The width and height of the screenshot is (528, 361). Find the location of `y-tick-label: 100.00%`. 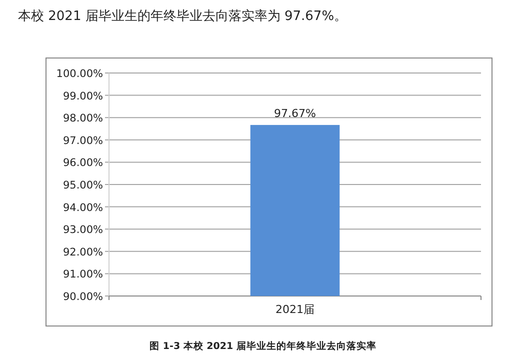

y-tick-label: 100.00% is located at coordinates (80, 74).